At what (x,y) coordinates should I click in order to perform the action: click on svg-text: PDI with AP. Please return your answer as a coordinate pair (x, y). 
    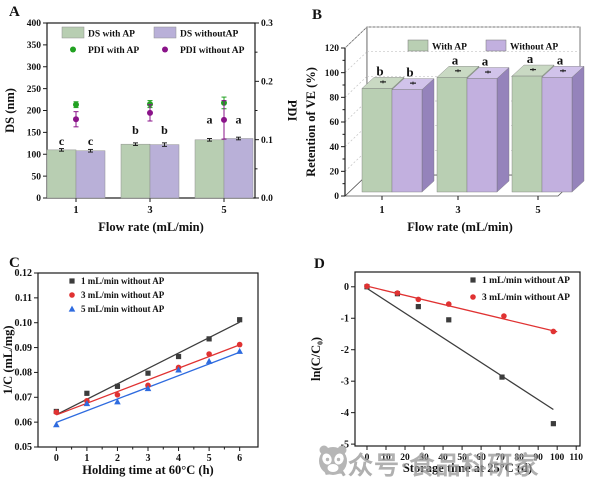
    Looking at the image, I should click on (113, 51).